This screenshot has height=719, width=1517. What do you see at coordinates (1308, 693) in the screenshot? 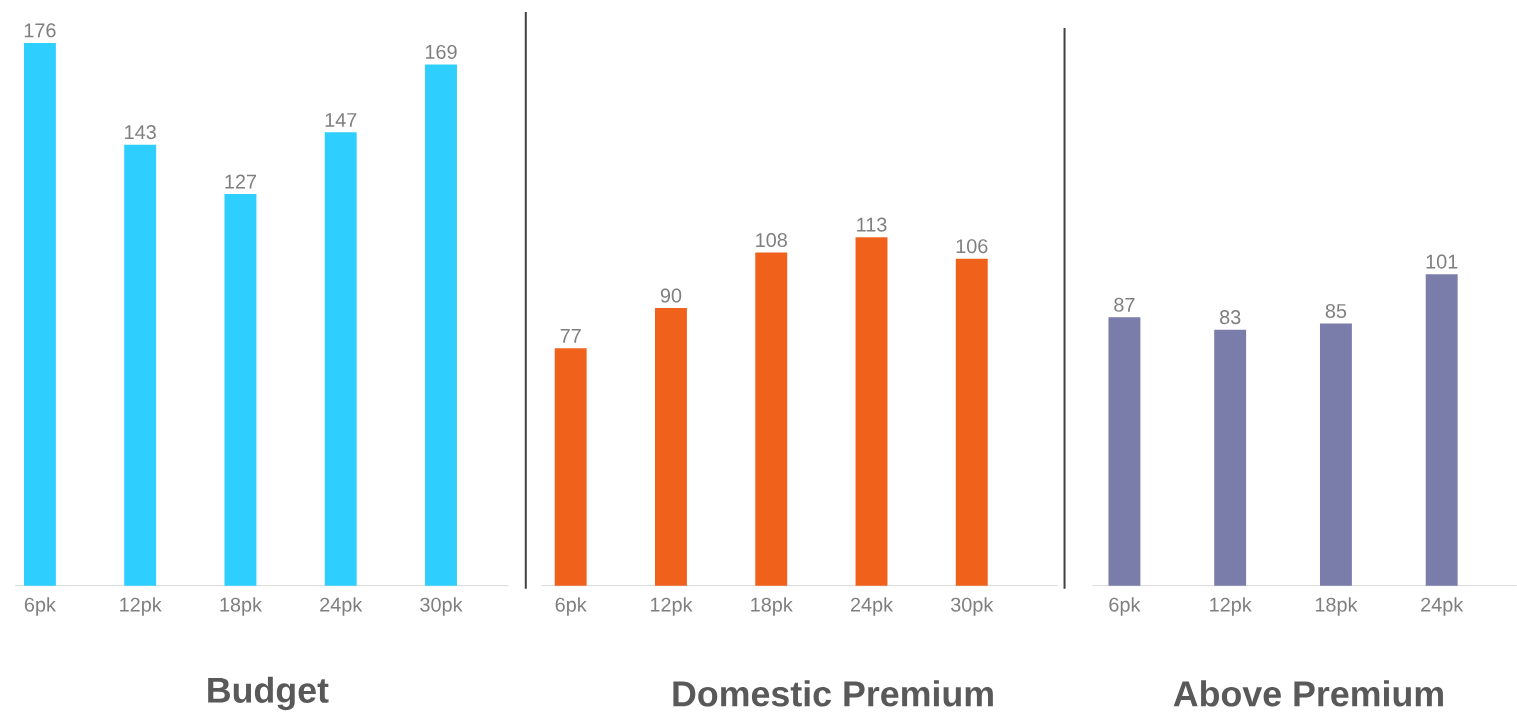
I see `text: Above Premium` at bounding box center [1308, 693].